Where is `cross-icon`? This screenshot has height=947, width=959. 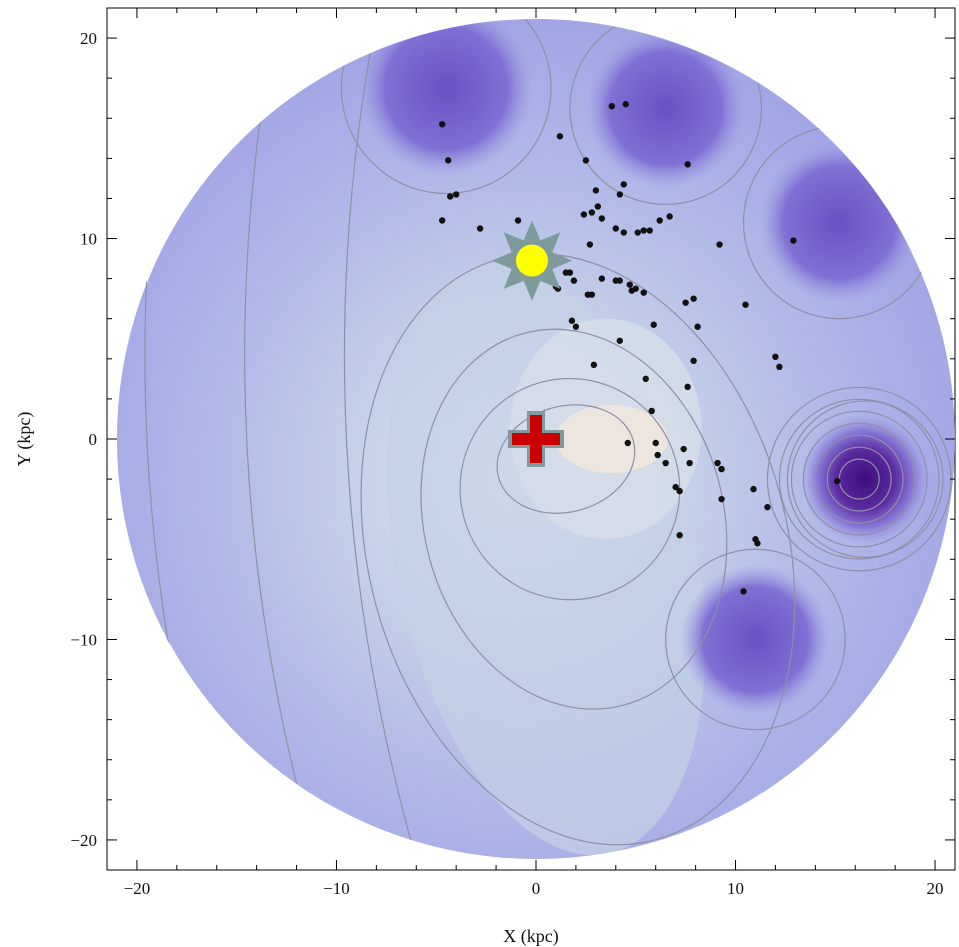 cross-icon is located at coordinates (535, 439).